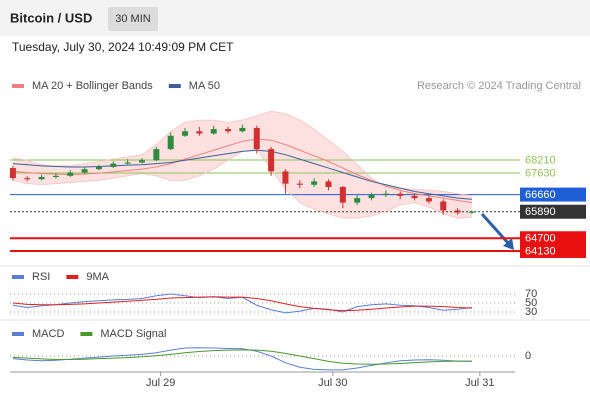 The image size is (590, 400). I want to click on y-tick-label: 50, so click(531, 303).